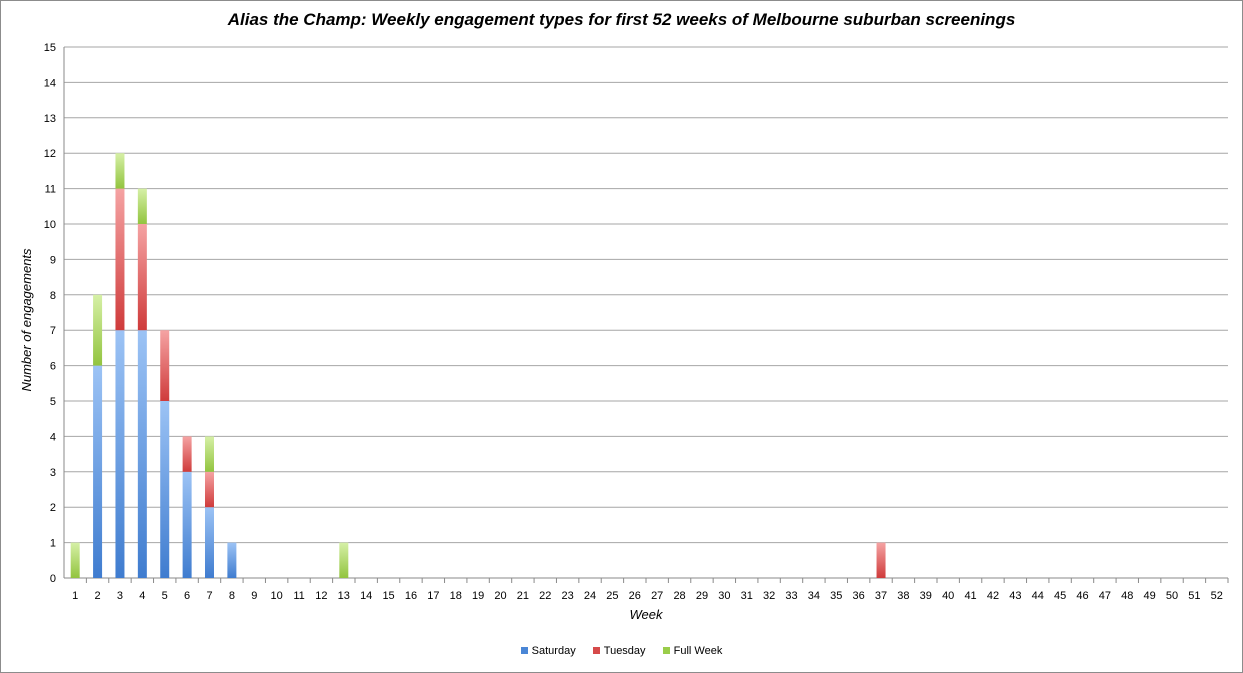 The image size is (1243, 673). I want to click on x-tick-label: 37, so click(881, 596).